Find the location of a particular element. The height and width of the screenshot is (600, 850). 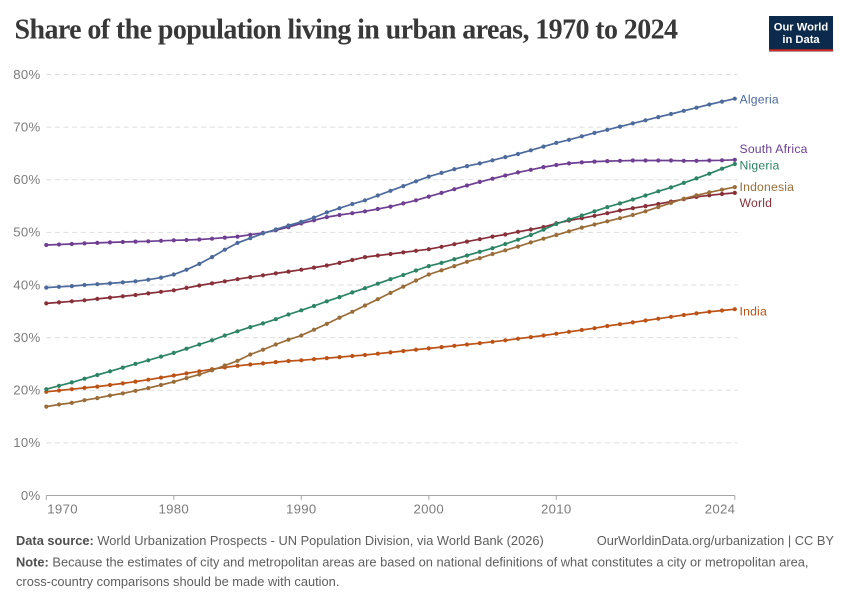

svg-text: 2024 is located at coordinates (720, 509).